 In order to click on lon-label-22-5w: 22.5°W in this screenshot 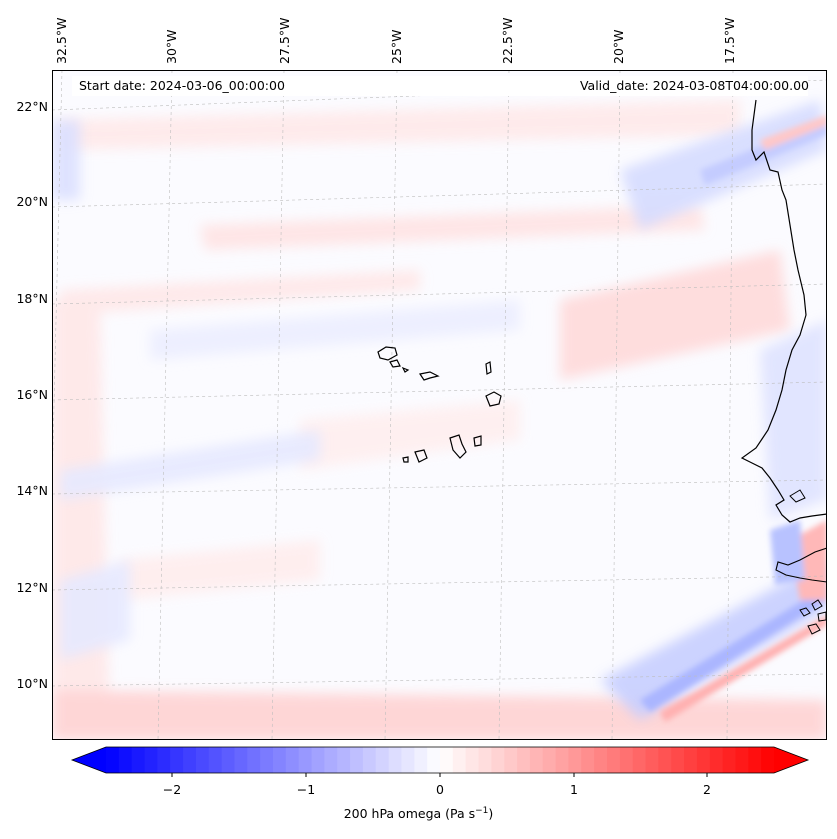, I will do `click(507, 40)`.